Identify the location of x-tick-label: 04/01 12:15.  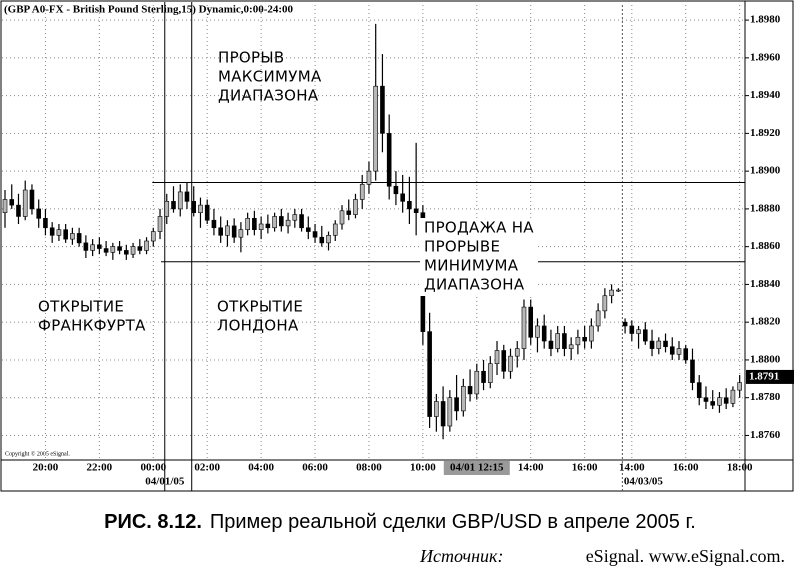
(477, 468).